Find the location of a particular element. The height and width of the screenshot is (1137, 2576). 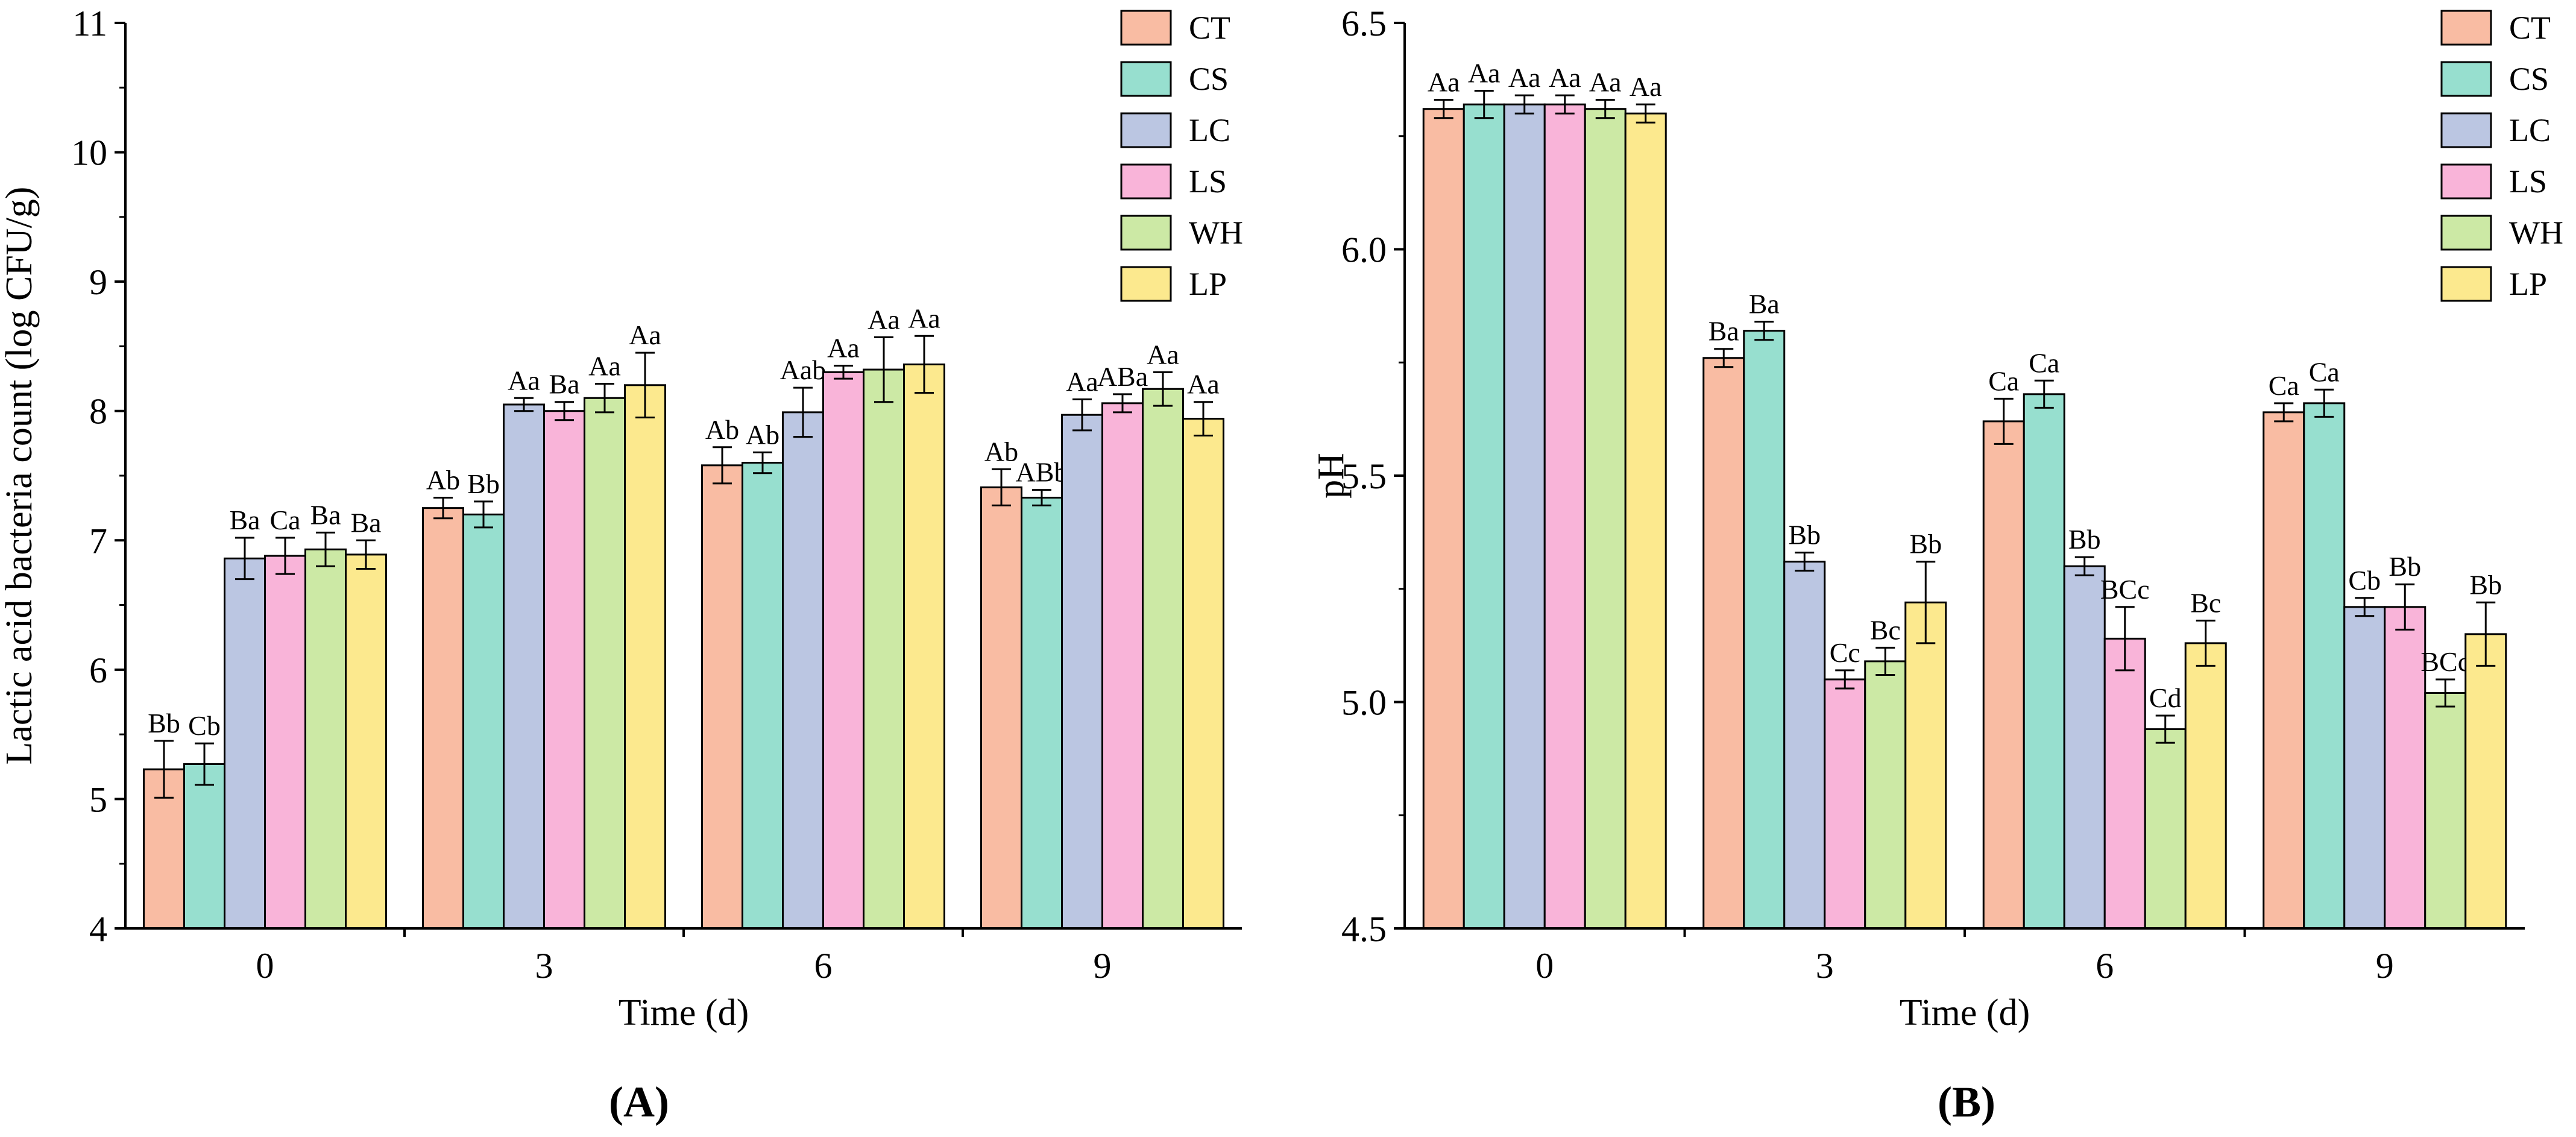

y-tick-label: 4.5 is located at coordinates (1364, 929).